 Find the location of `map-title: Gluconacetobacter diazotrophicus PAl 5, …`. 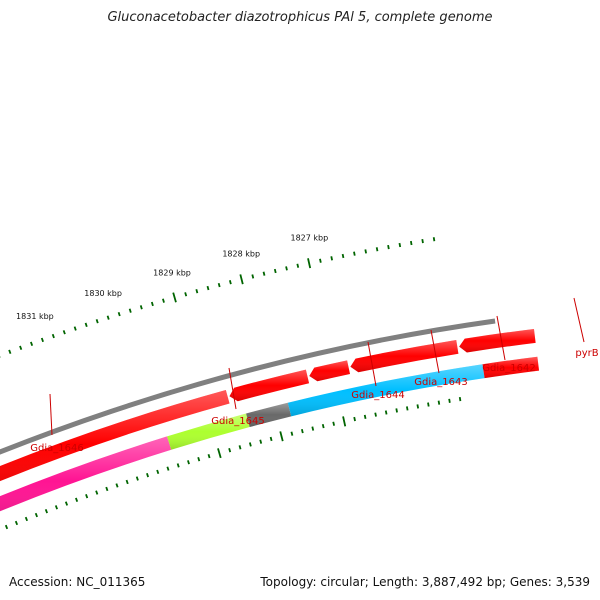

map-title: Gluconacetobacter diazotrophicus PAl 5, … is located at coordinates (300, 17).